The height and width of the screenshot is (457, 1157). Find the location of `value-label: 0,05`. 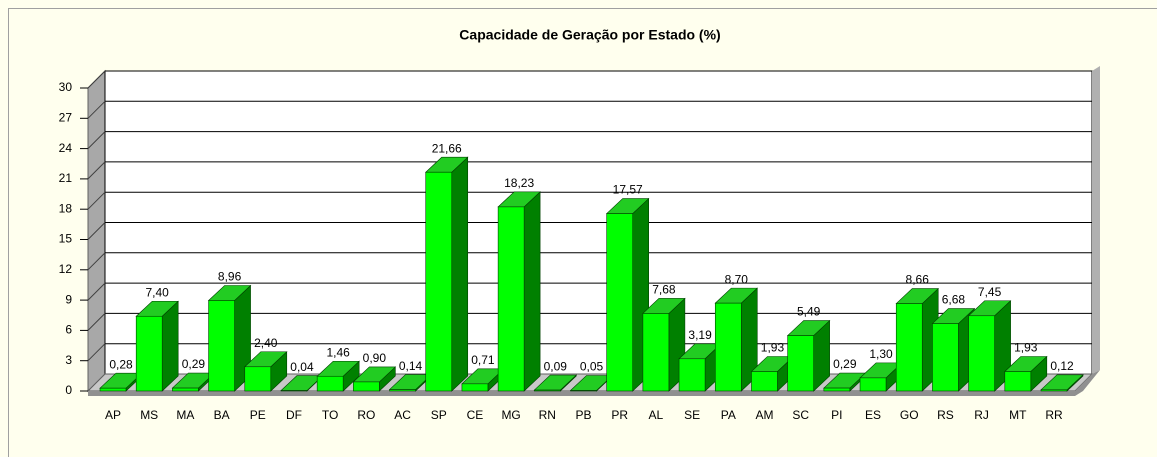

value-label: 0,05 is located at coordinates (592, 367).